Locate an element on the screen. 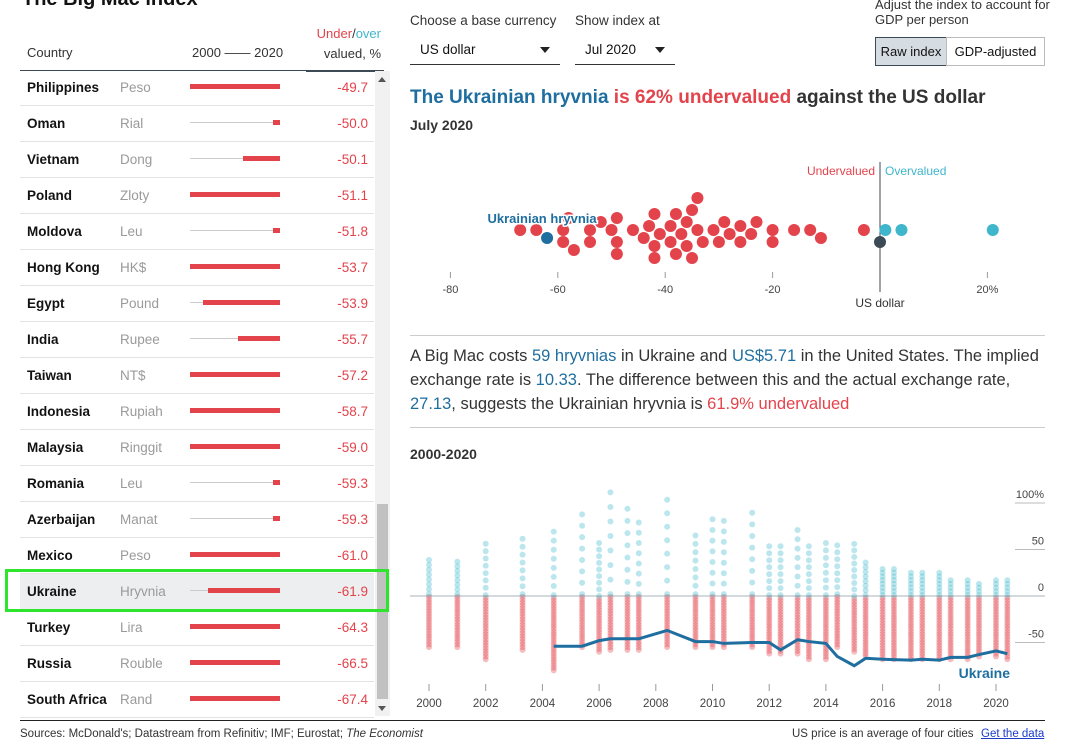 The height and width of the screenshot is (748, 1087). table-row: India Rupee -55.7 is located at coordinates (197, 340).